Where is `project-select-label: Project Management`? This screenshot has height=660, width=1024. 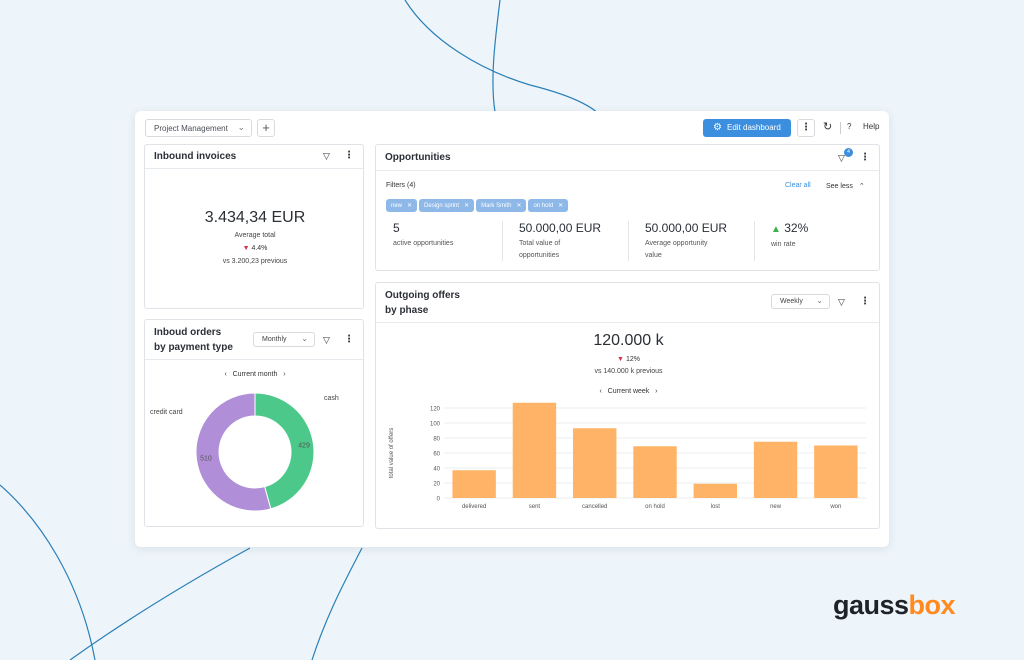
project-select-label: Project Management is located at coordinates (191, 128).